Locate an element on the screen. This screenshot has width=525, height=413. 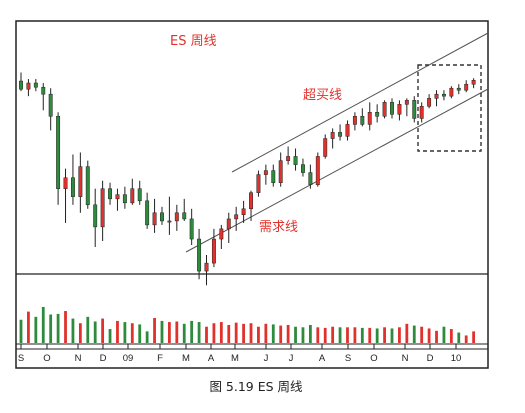
x-tick-label: M is located at coordinates (186, 358).